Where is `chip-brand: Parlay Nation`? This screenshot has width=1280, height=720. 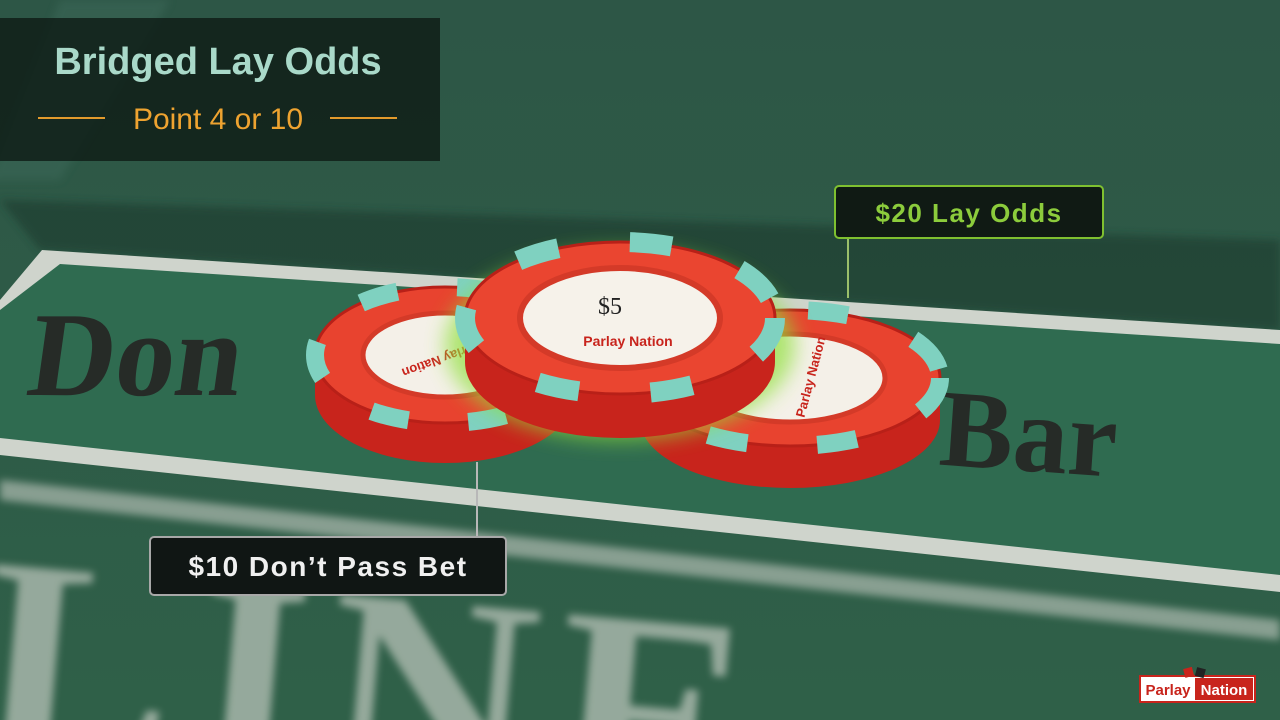 chip-brand: Parlay Nation is located at coordinates (627, 341).